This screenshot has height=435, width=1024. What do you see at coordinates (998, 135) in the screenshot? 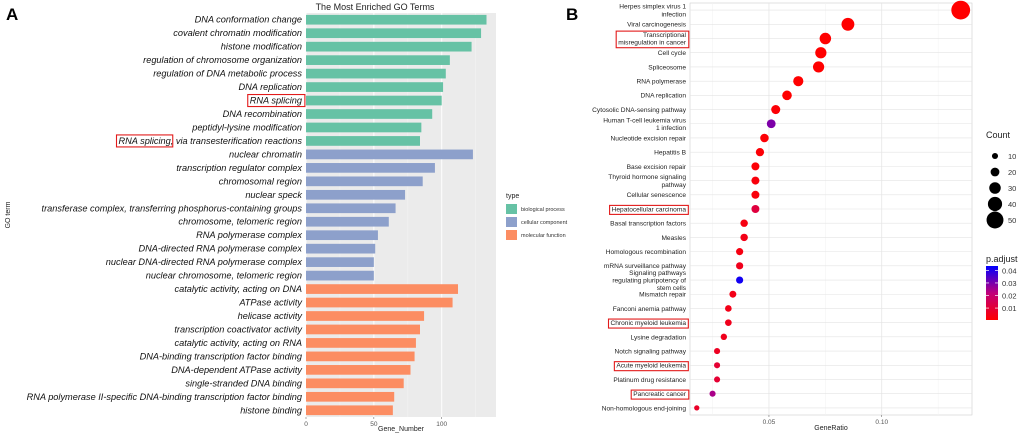
I see `size-legend-title: Count` at bounding box center [998, 135].